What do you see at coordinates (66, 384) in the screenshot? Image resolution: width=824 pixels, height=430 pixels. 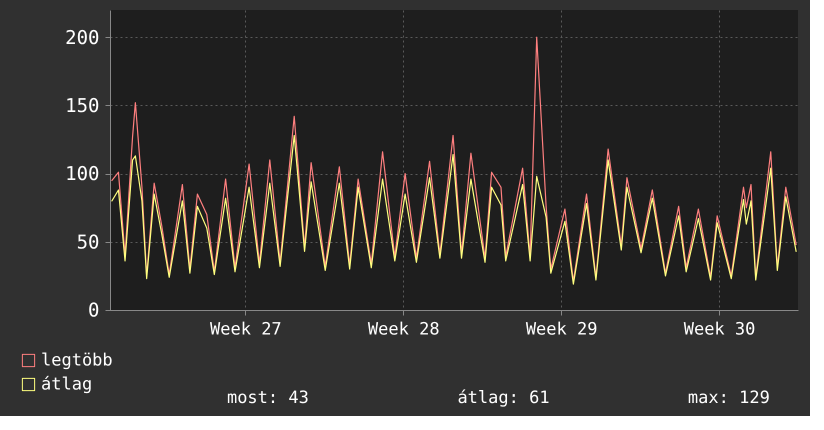 I see `legend-label: átlag` at bounding box center [66, 384].